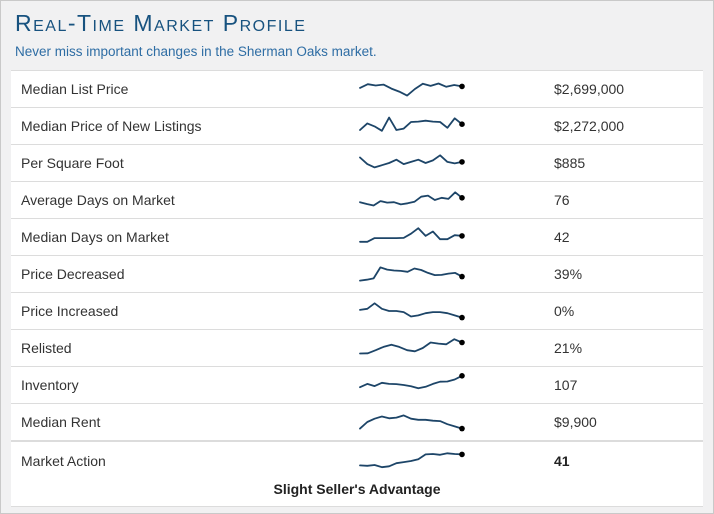 This screenshot has width=714, height=514. I want to click on table-row: Inventory 107, so click(357, 385).